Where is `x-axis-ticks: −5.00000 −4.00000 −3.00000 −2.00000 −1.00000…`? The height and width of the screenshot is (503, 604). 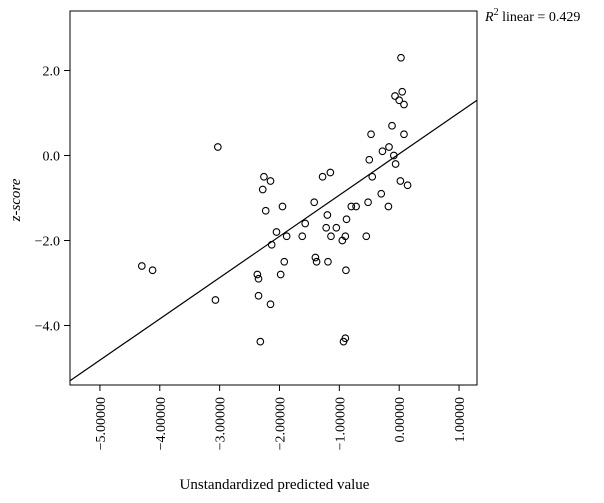
x-axis-ticks: −5.00000 −4.00000 −3.00000 −2.00000 −1.00000… is located at coordinates (281, 417).